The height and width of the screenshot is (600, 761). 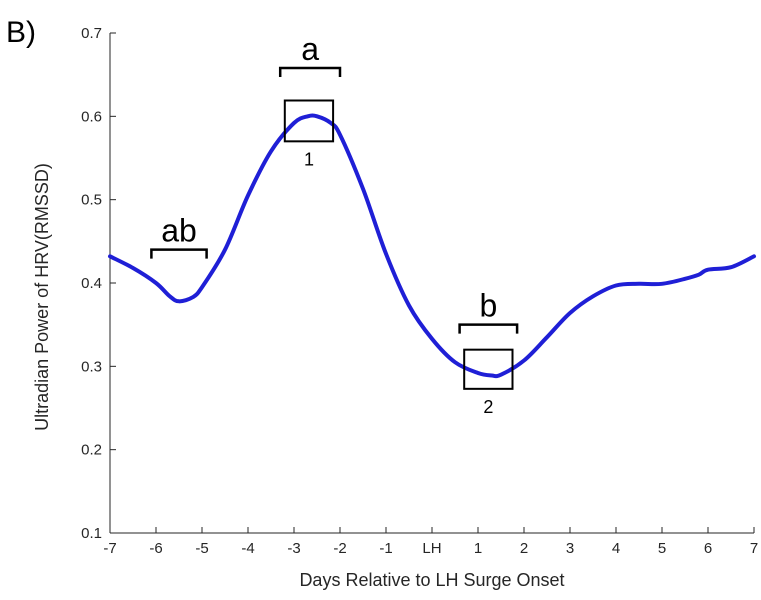 I want to click on y-tick-label: 0.3, so click(x=91, y=366).